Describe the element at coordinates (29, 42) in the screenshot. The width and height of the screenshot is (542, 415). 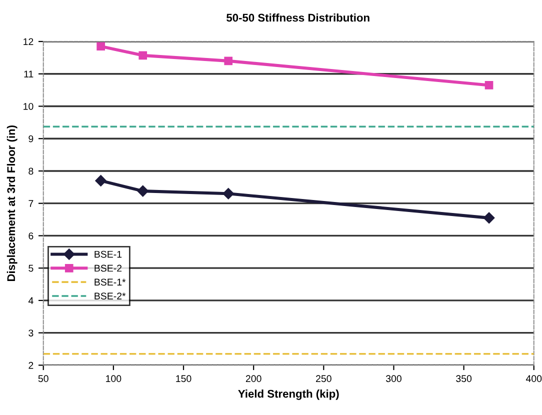
I see `y-tick-label: 12` at that location.